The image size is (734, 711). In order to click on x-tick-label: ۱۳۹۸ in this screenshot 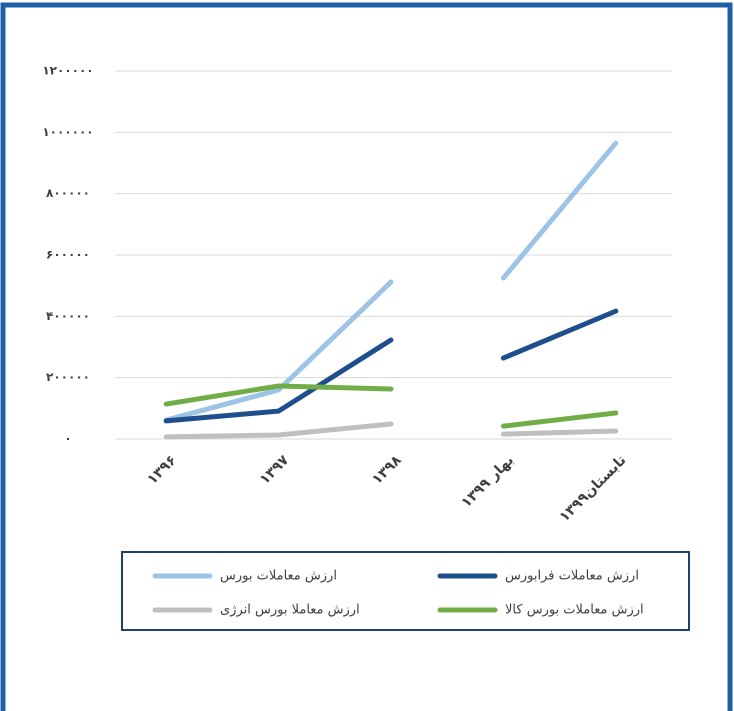, I will do `click(387, 470)`.